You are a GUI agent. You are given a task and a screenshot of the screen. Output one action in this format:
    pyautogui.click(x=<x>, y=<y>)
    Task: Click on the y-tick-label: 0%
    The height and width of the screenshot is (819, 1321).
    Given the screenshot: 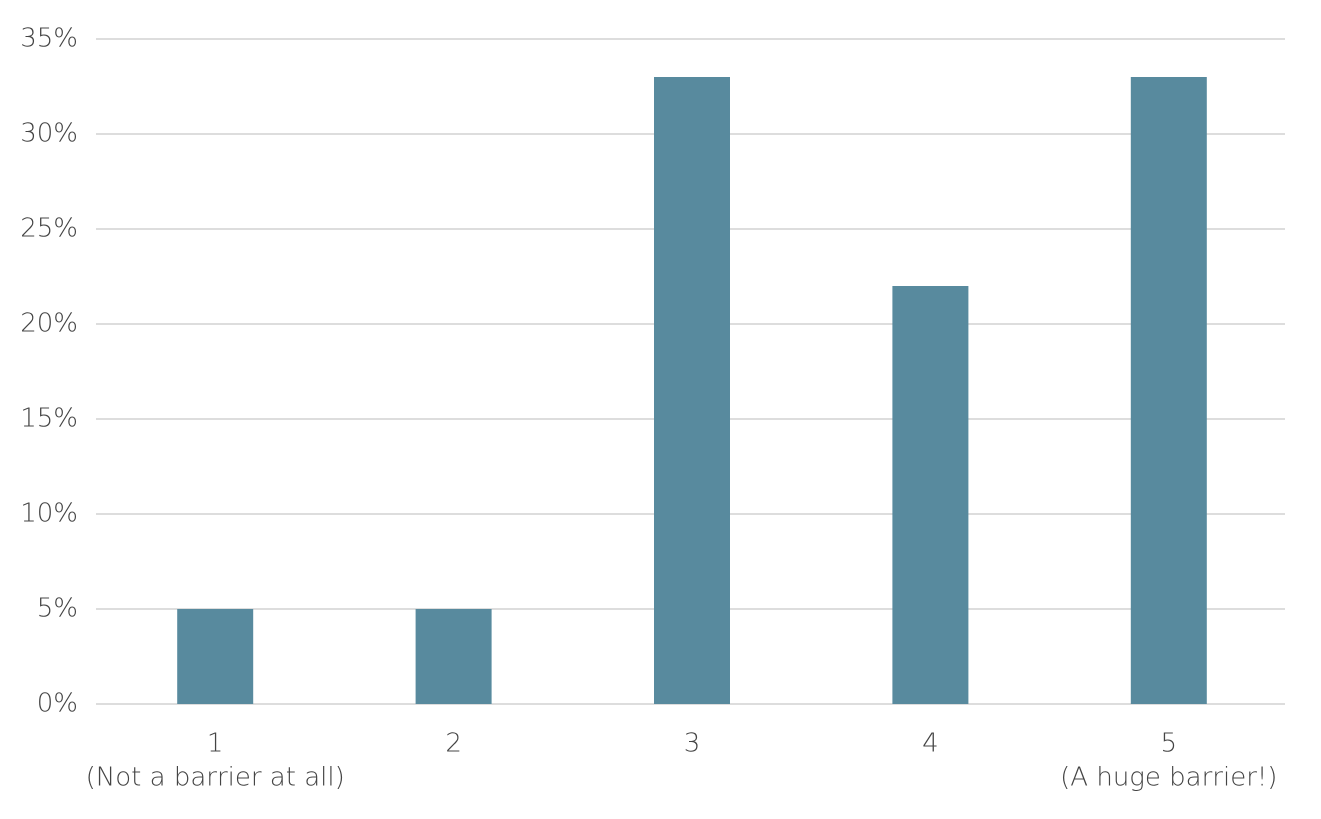 What is the action you would take?
    pyautogui.click(x=57, y=704)
    